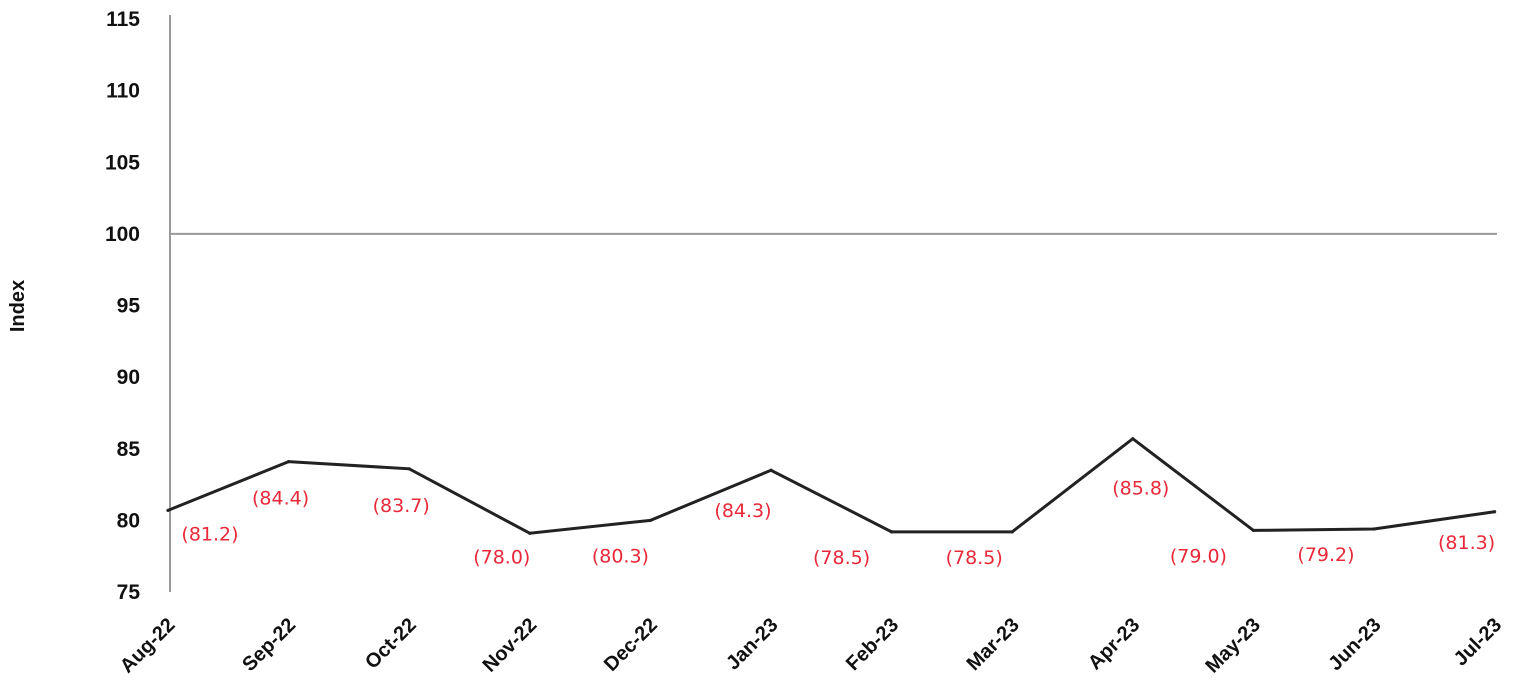 The width and height of the screenshot is (1536, 699). I want to click on y-tick-label: 105, so click(122, 162).